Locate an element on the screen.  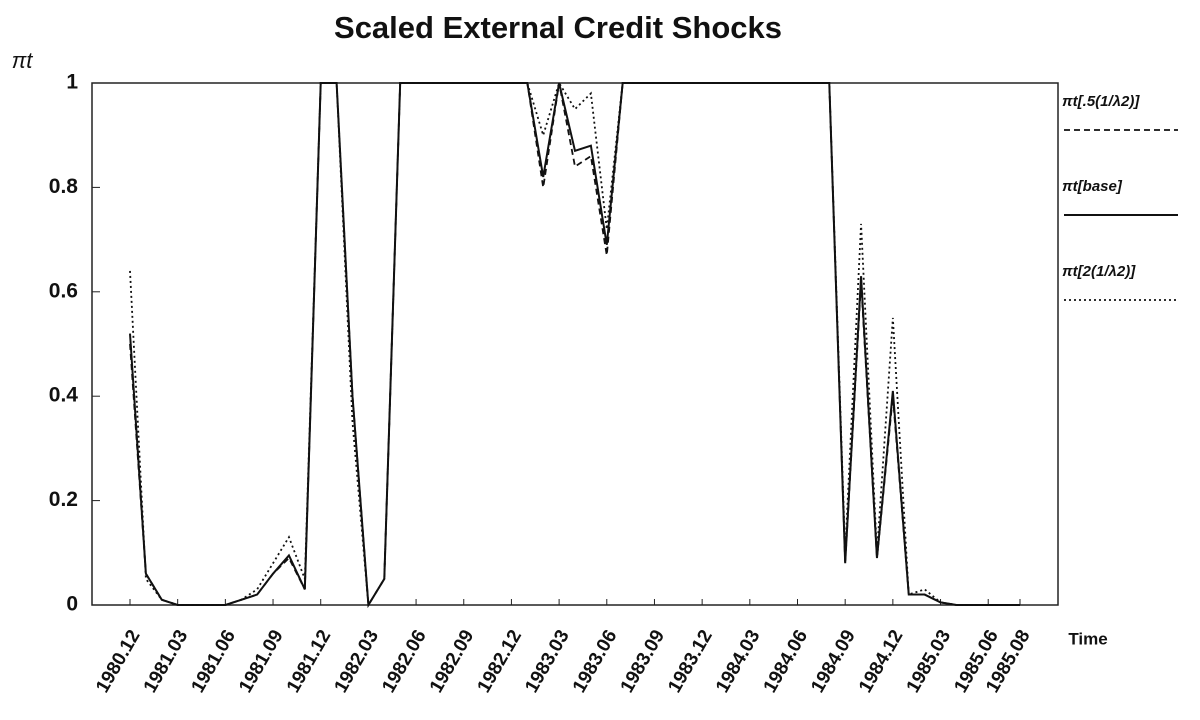
x-tick-label: 1981.09 is located at coordinates (261, 662).